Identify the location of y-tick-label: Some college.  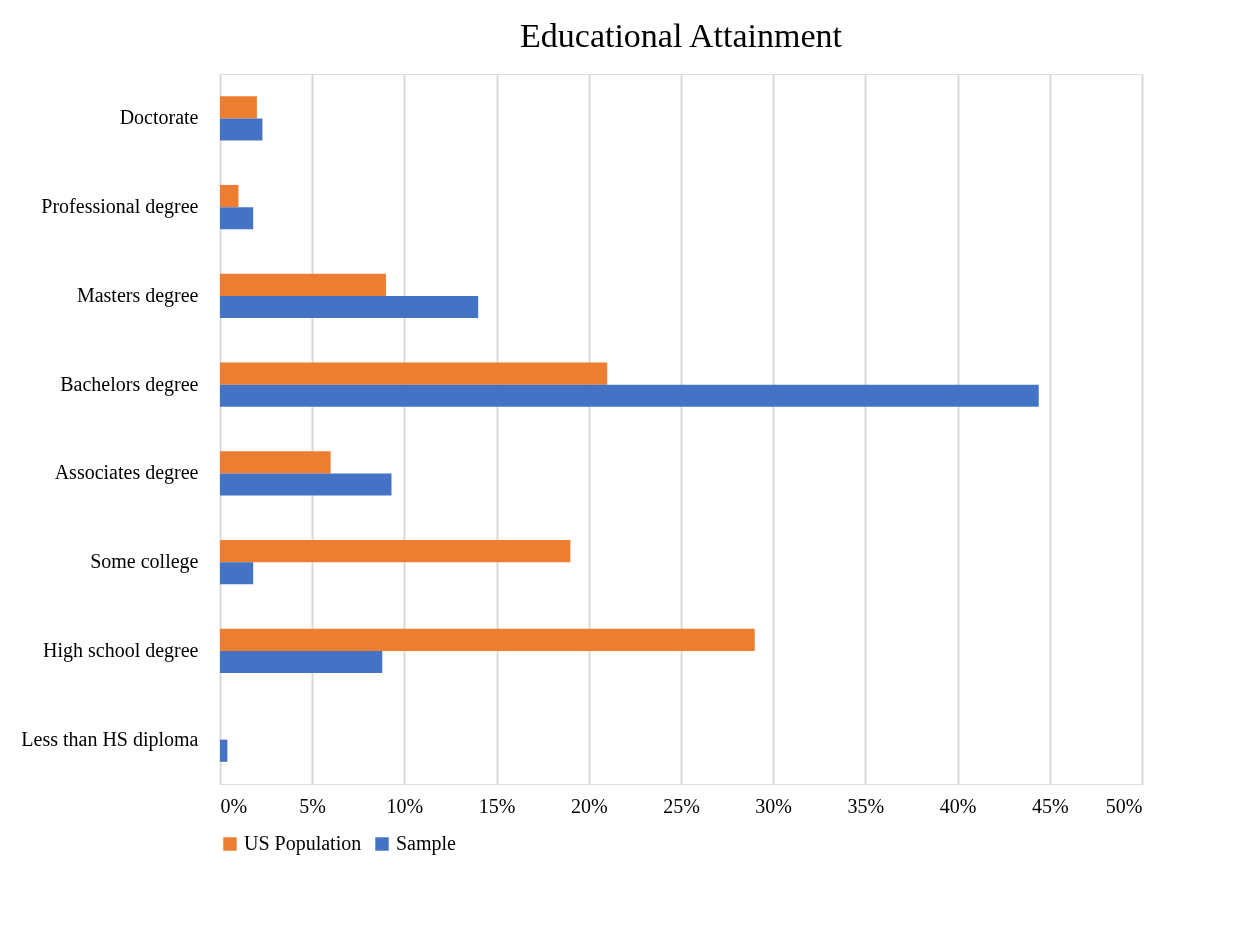
(144, 562).